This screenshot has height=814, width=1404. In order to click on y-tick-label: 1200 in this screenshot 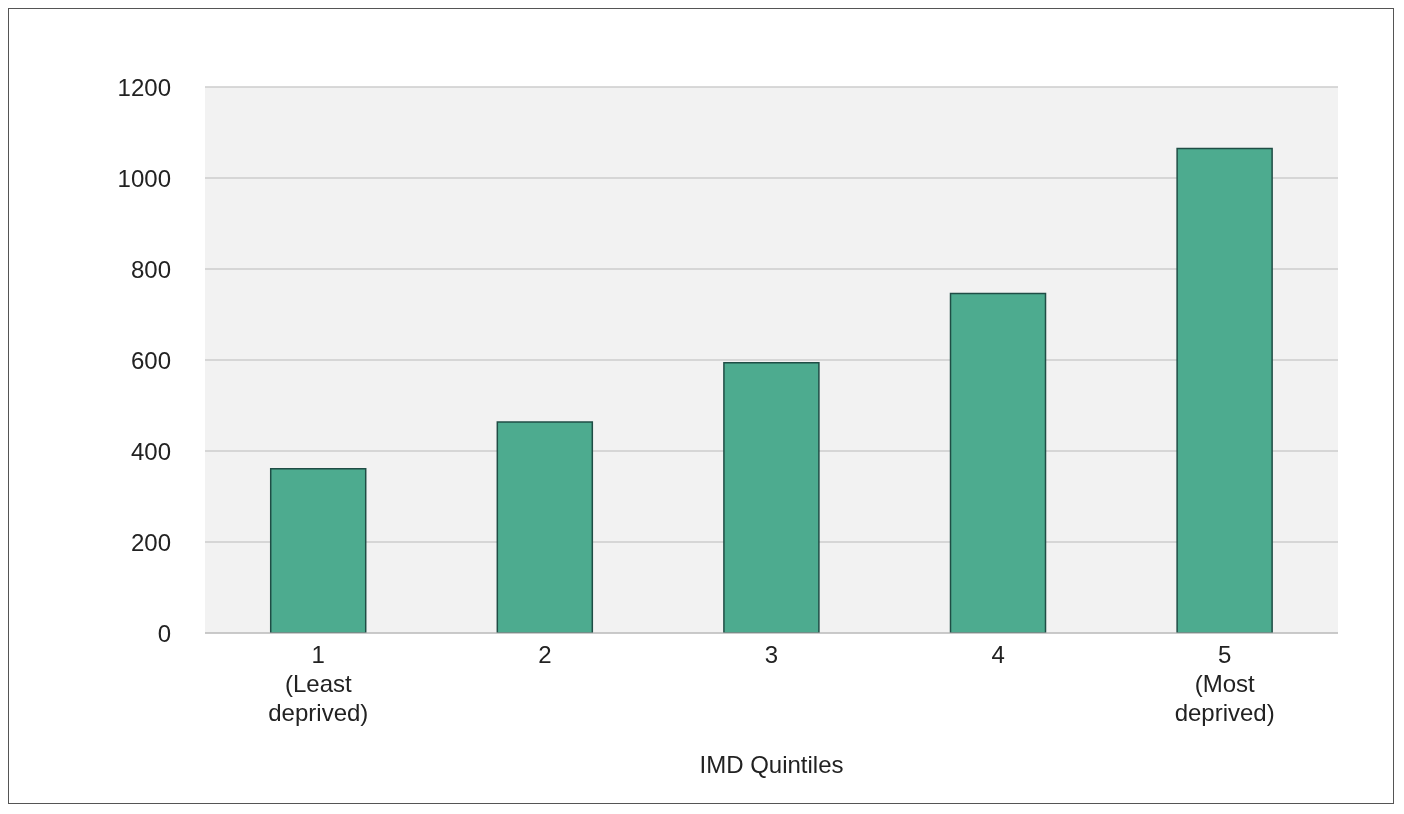, I will do `click(144, 87)`.